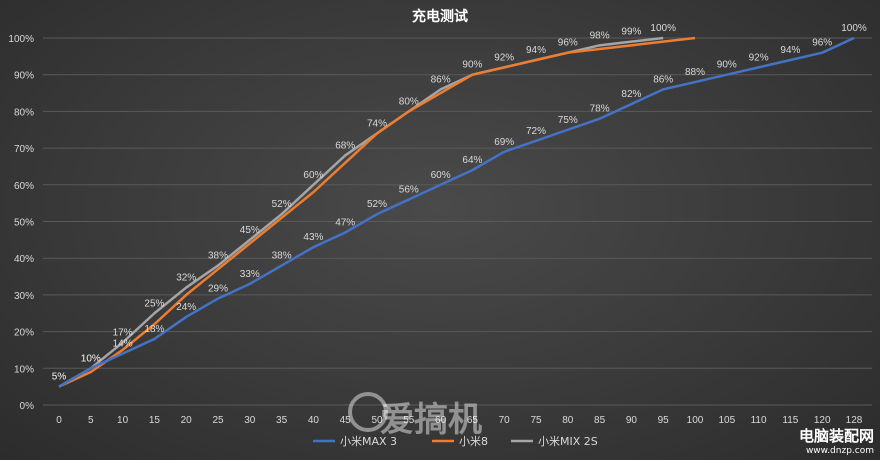 The image size is (880, 460). I want to click on corner-watermark: 电脑装配网 www.dnzp.com, so click(836, 440).